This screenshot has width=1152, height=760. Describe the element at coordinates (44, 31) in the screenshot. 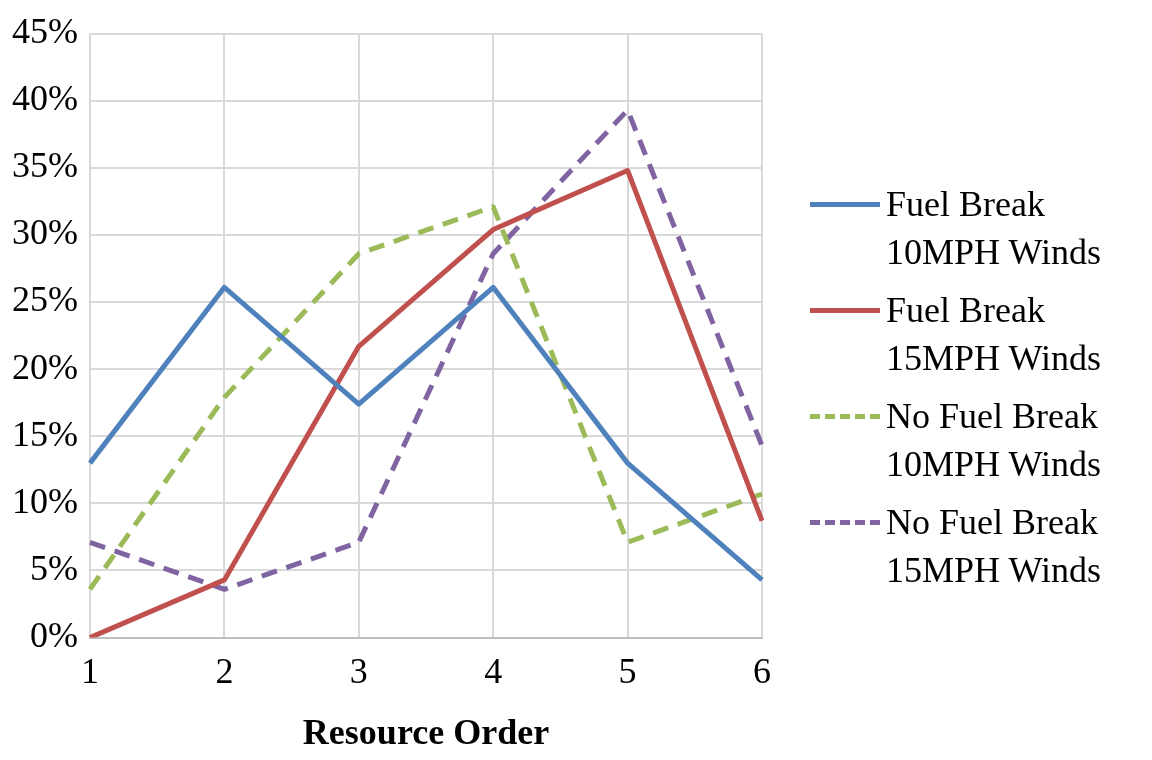

I see `y-tick-label: 45%` at that location.